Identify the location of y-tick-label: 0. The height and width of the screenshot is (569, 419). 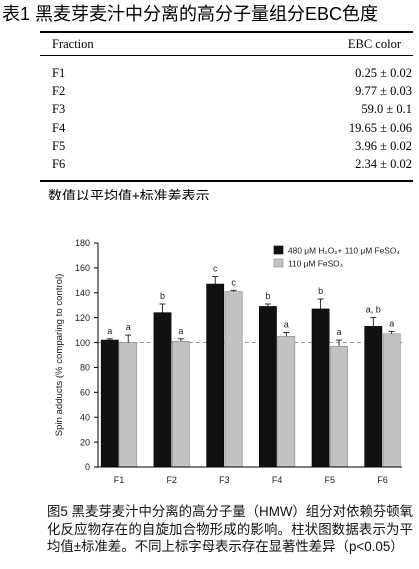
(87, 467).